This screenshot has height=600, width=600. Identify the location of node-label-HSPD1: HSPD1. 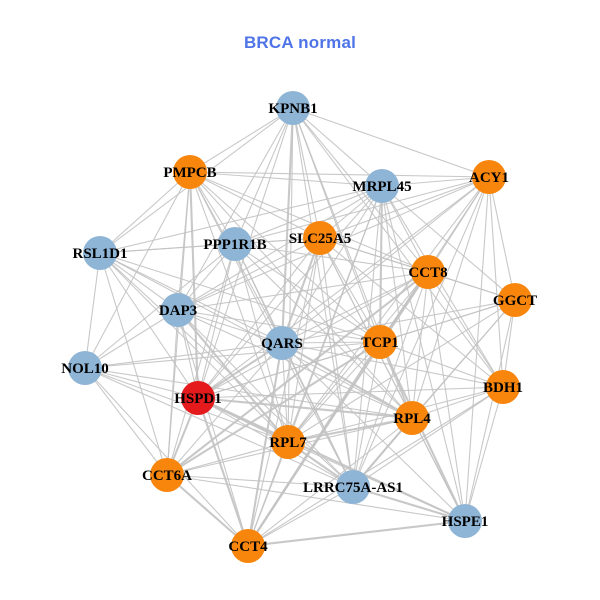
(198, 399).